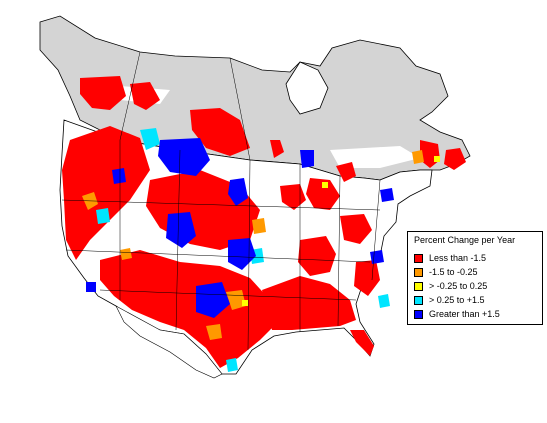  I want to click on legend-item: Greater than +1.5, so click(457, 314).